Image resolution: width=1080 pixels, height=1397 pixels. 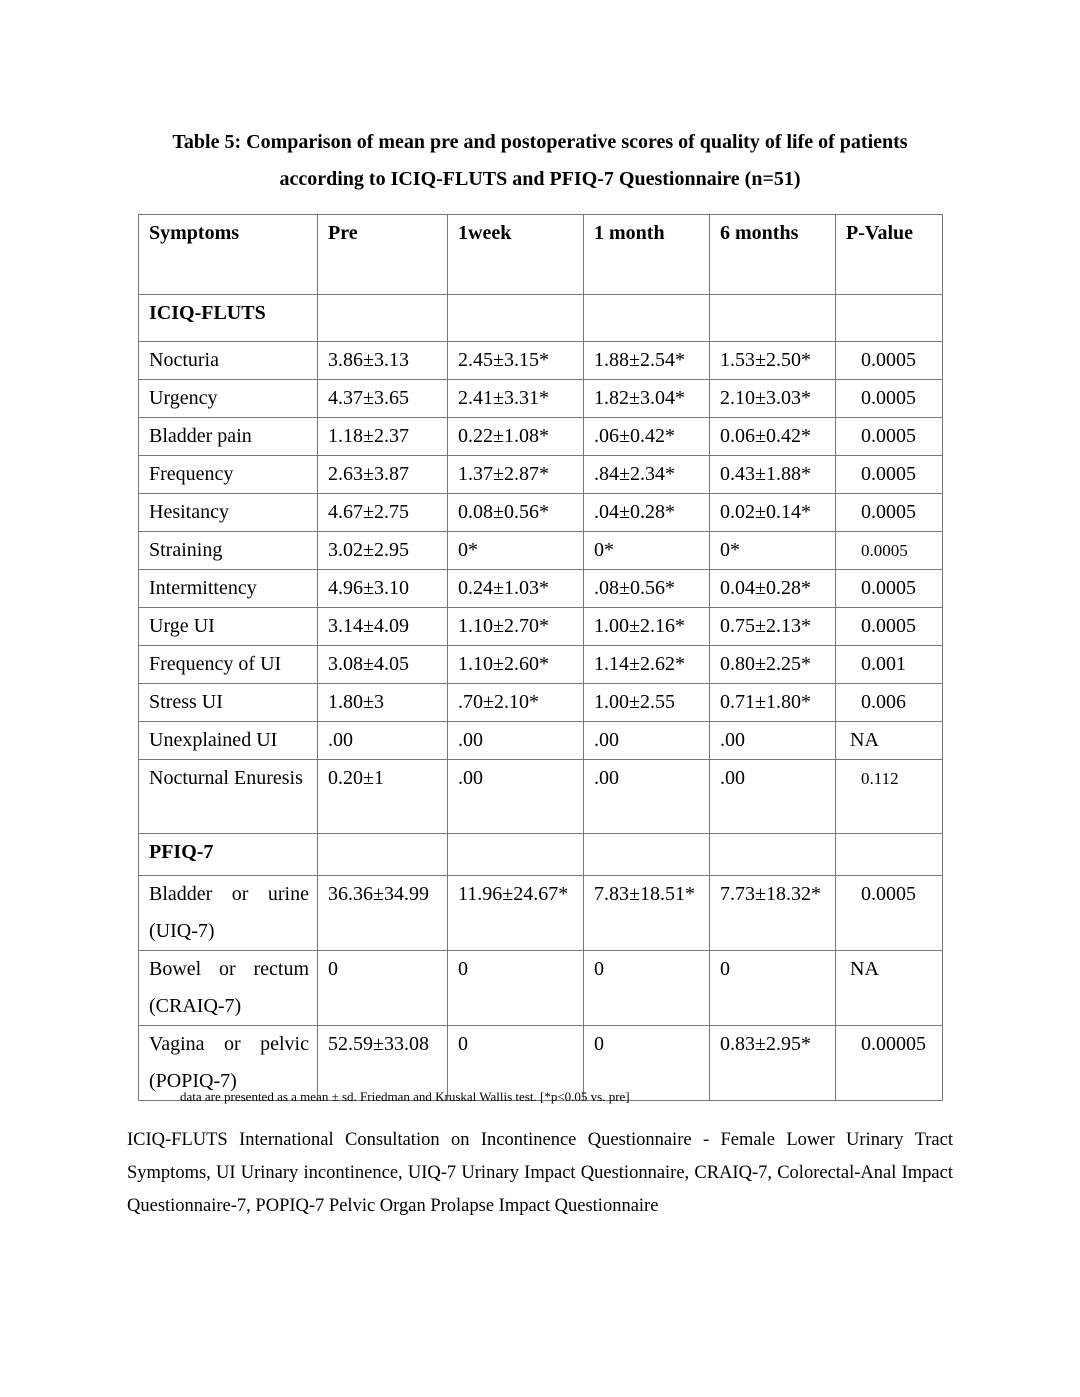 I want to click on value-cell: .08±0.56*, so click(x=646, y=588).